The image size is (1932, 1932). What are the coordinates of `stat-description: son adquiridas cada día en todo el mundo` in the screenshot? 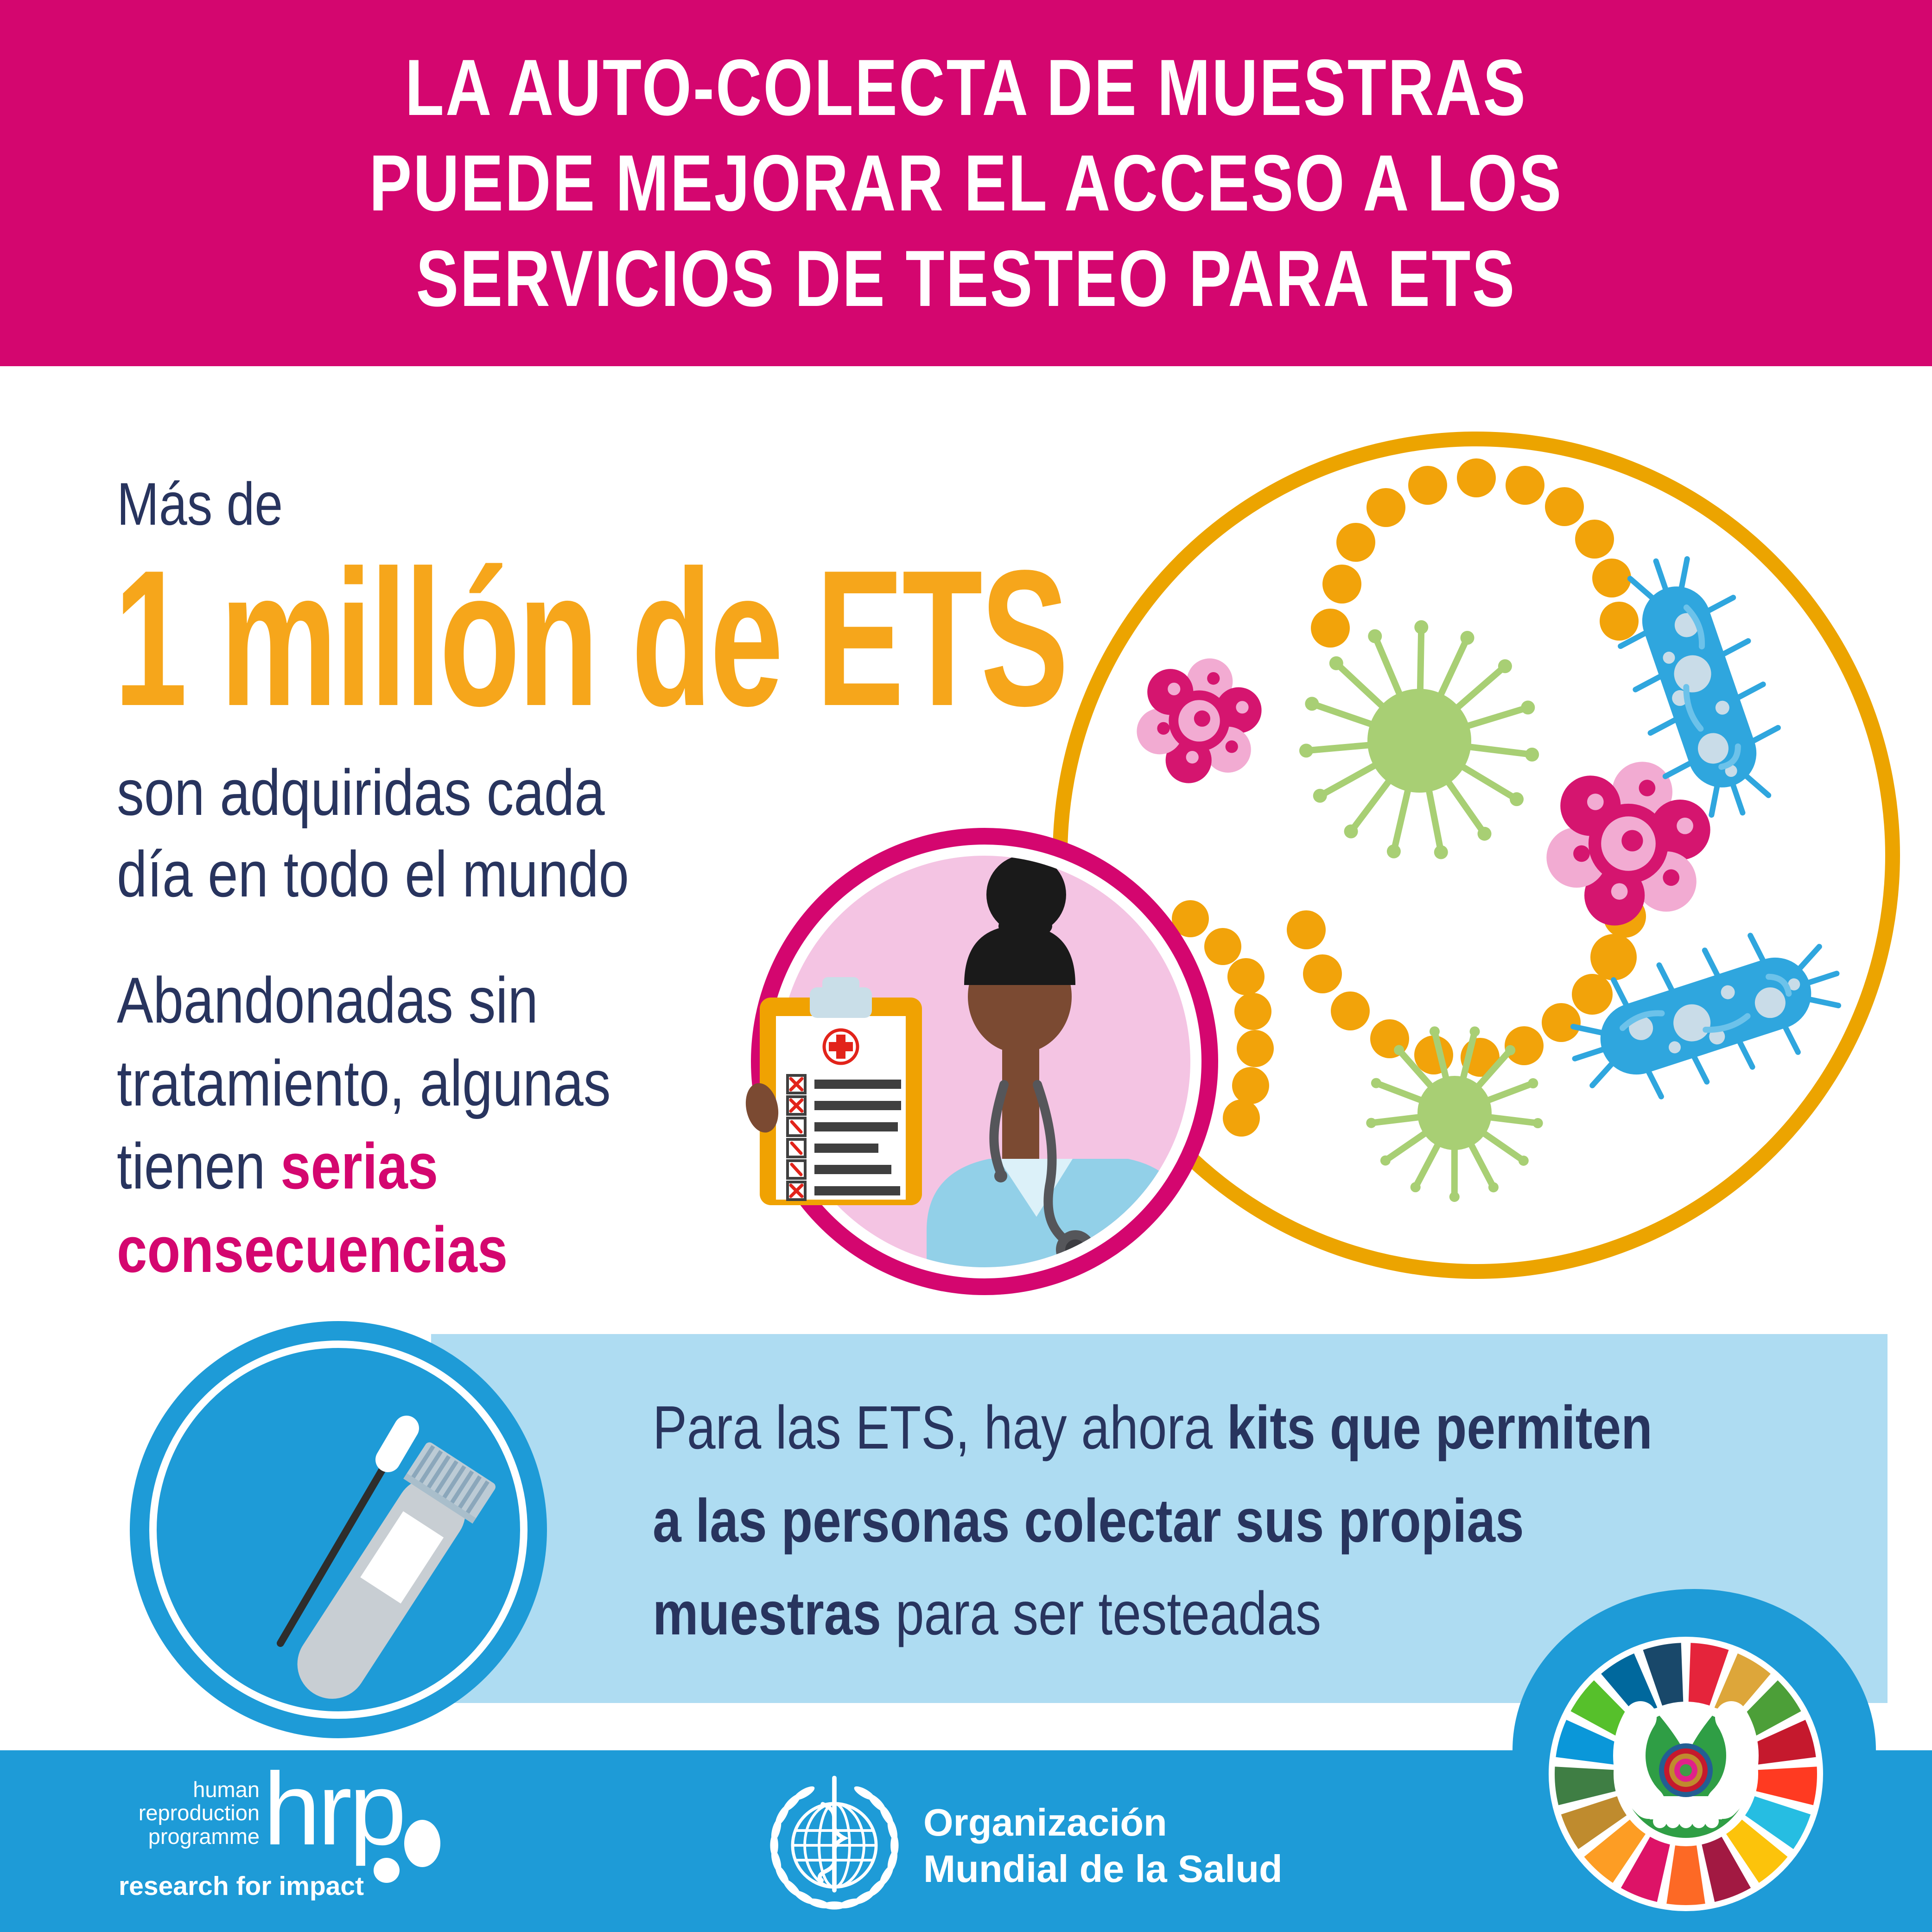 It's located at (421, 833).